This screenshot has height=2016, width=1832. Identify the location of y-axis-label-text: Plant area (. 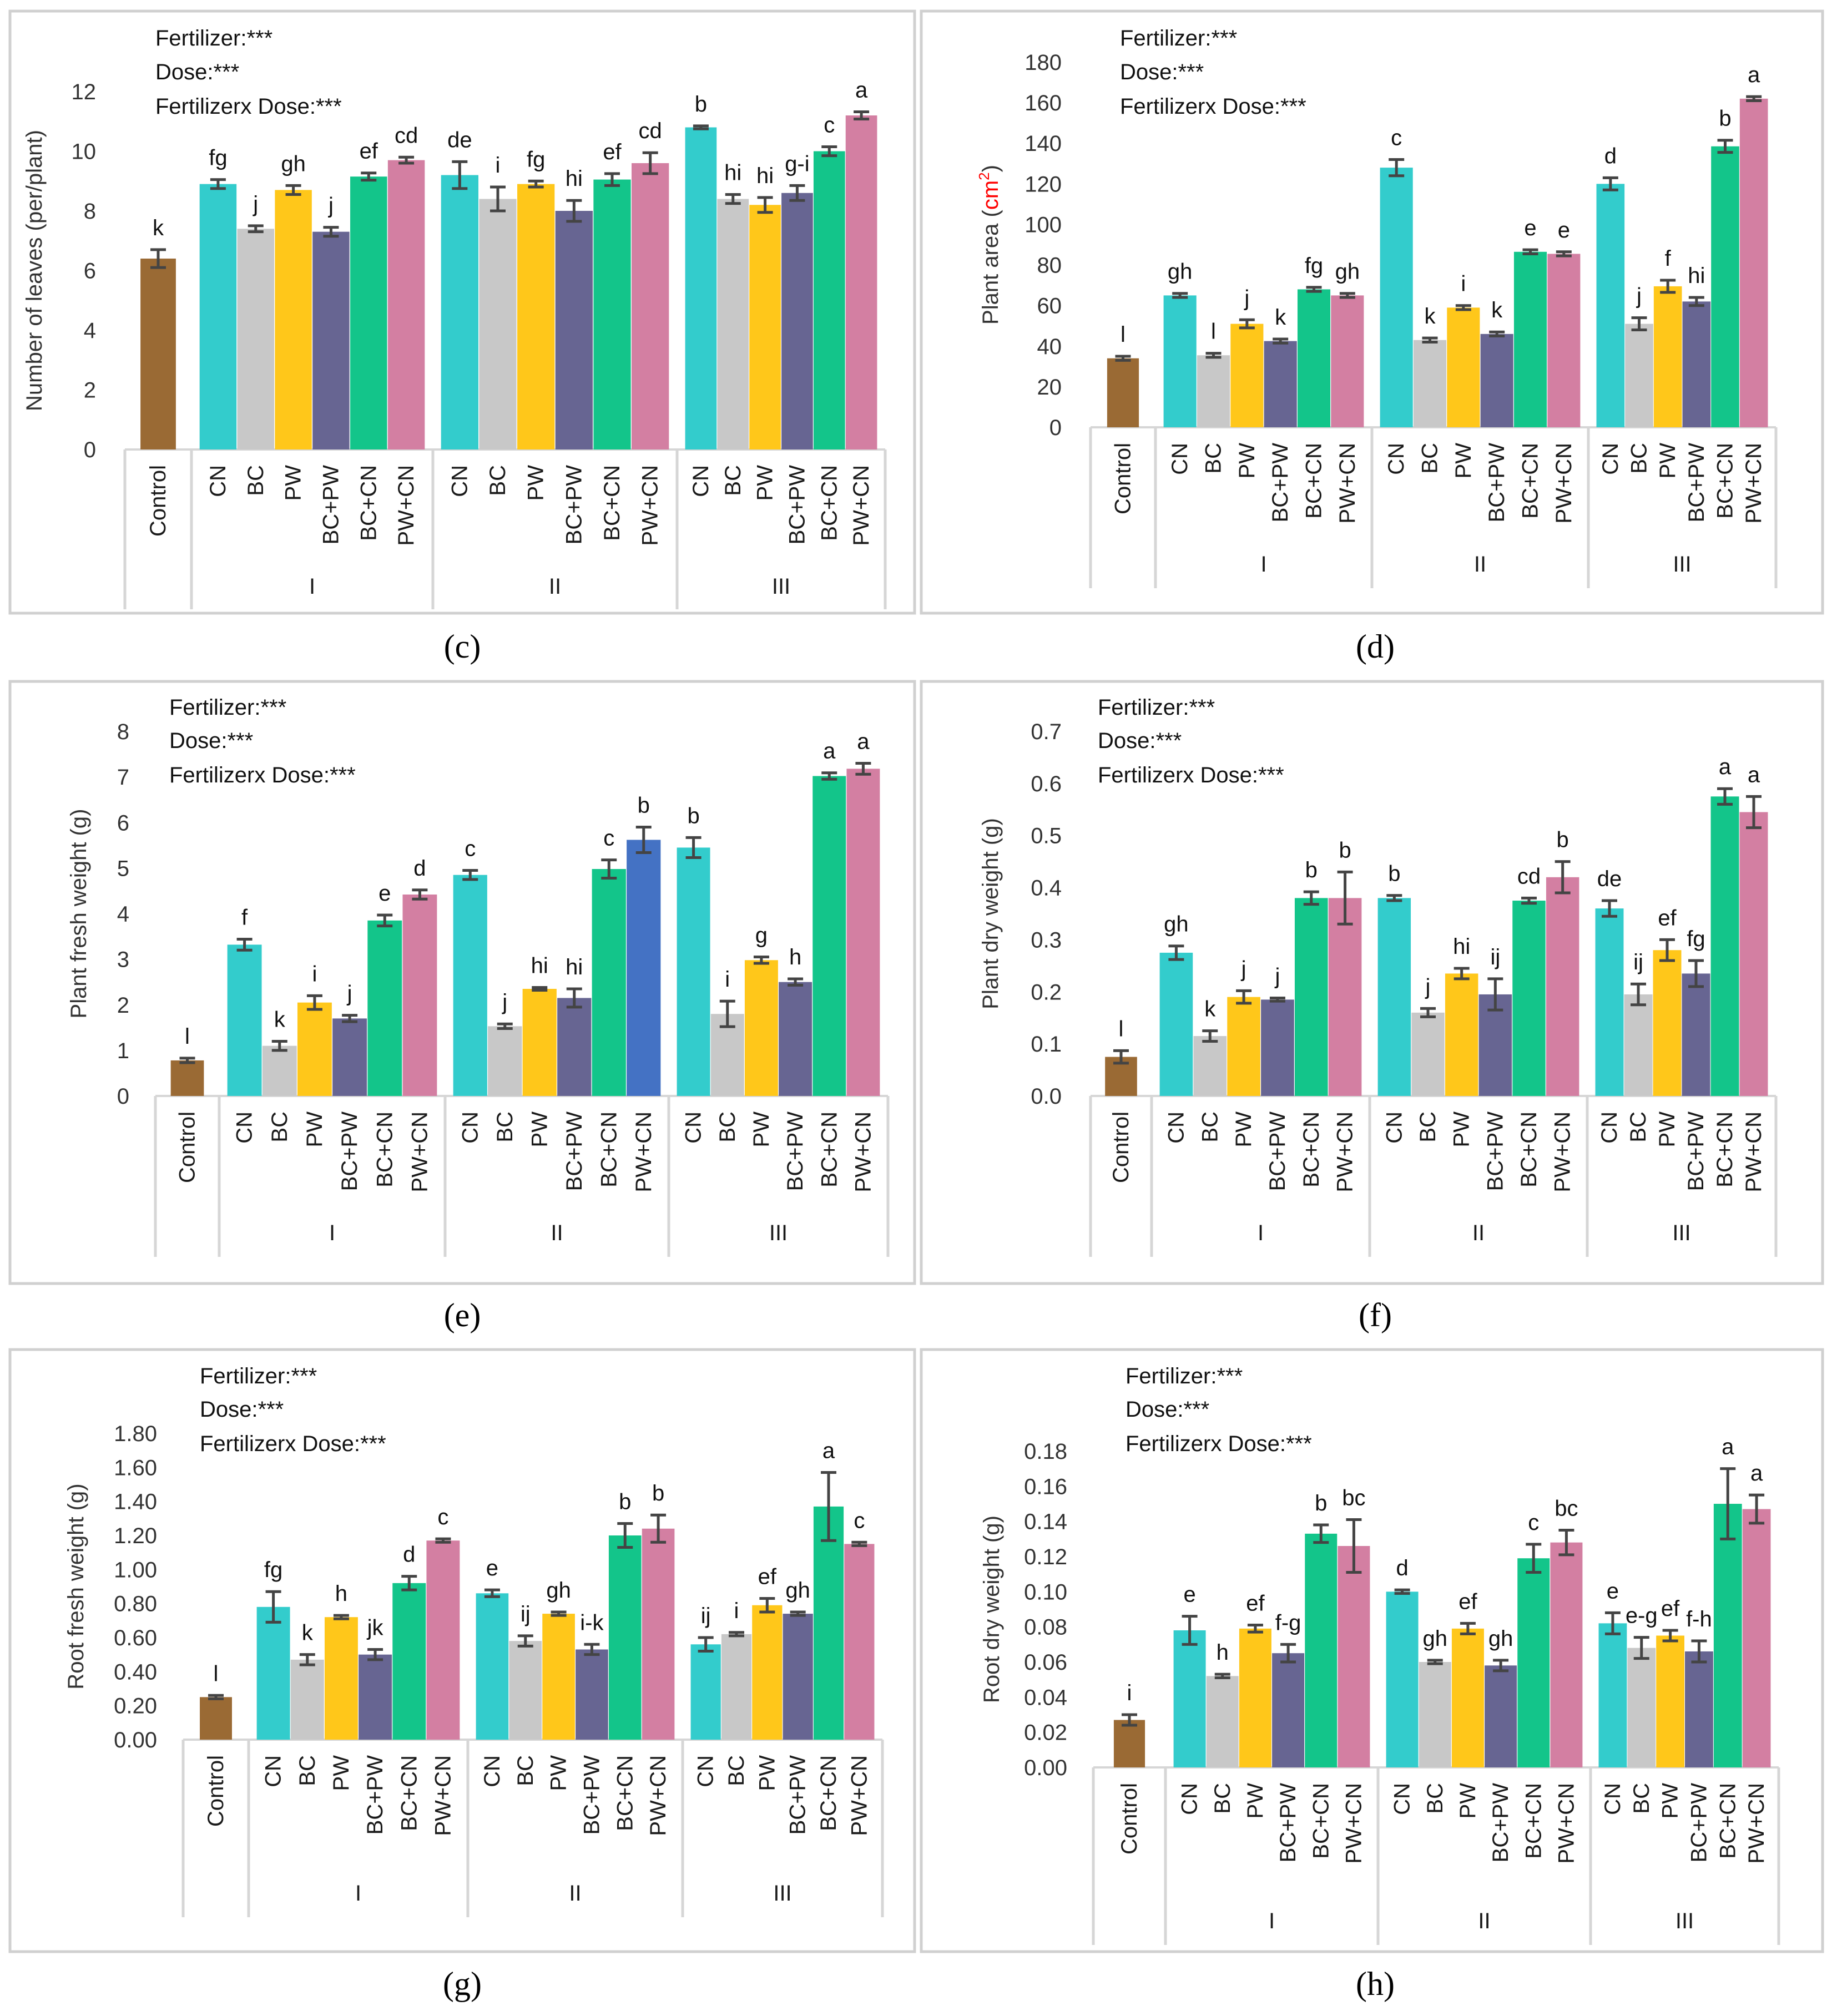
(990, 266).